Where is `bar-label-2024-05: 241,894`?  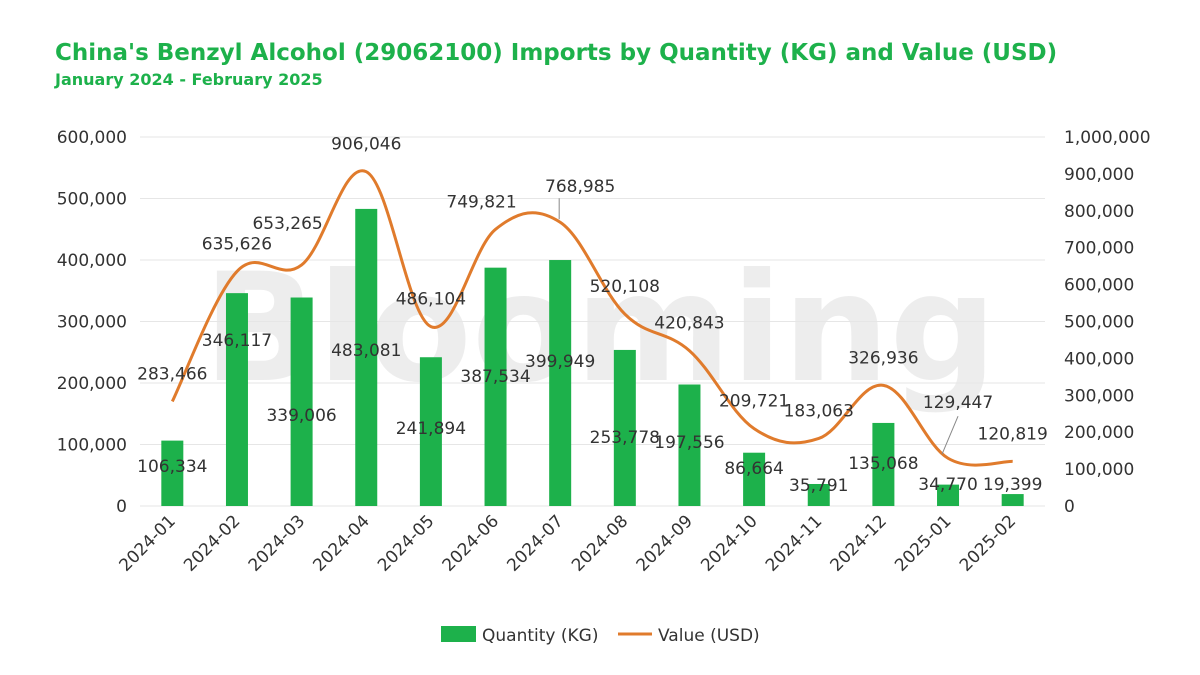 bar-label-2024-05: 241,894 is located at coordinates (431, 429).